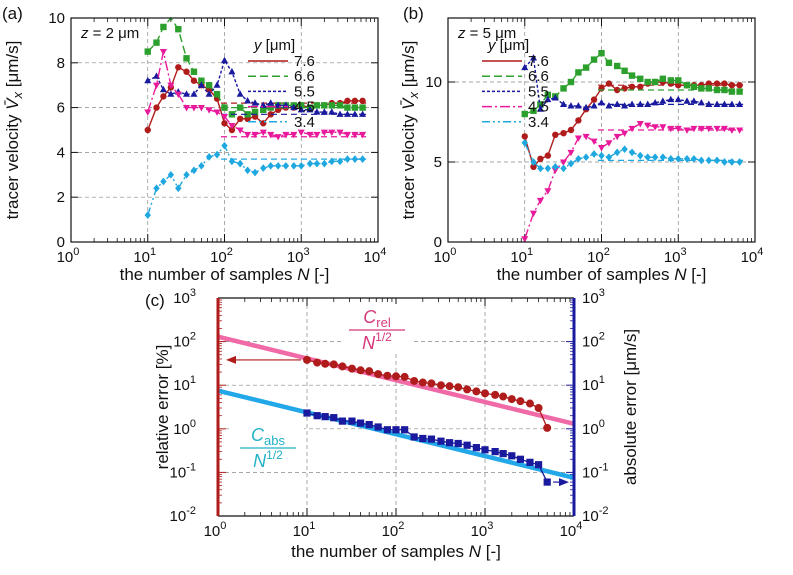  I want to click on y-tick-label-right: 10³, so click(593, 297).